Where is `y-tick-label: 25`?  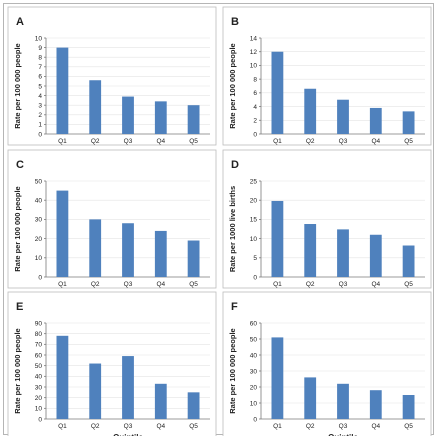 y-tick-label: 25 is located at coordinates (254, 181).